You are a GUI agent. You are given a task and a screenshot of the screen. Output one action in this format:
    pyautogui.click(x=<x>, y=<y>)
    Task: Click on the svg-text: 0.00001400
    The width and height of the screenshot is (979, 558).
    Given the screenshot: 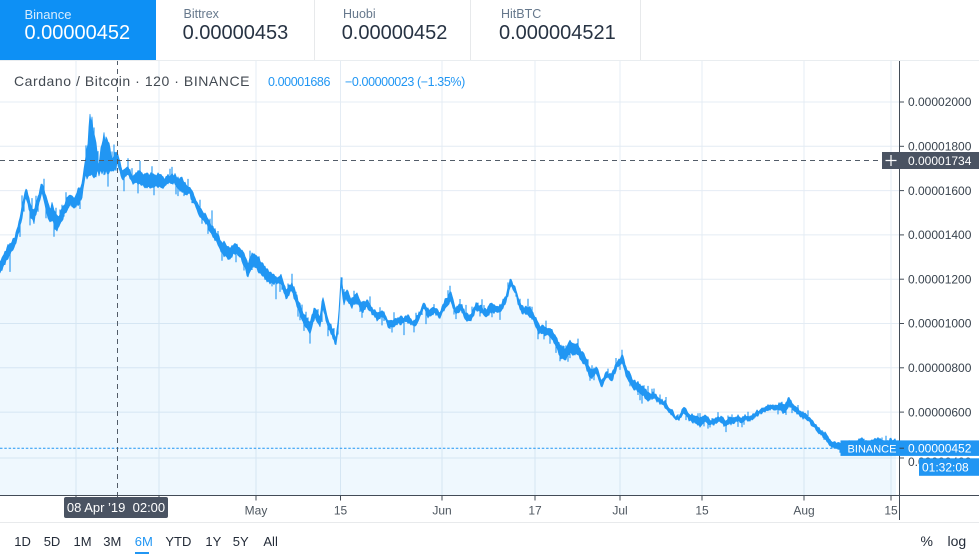 What is the action you would take?
    pyautogui.click(x=940, y=235)
    